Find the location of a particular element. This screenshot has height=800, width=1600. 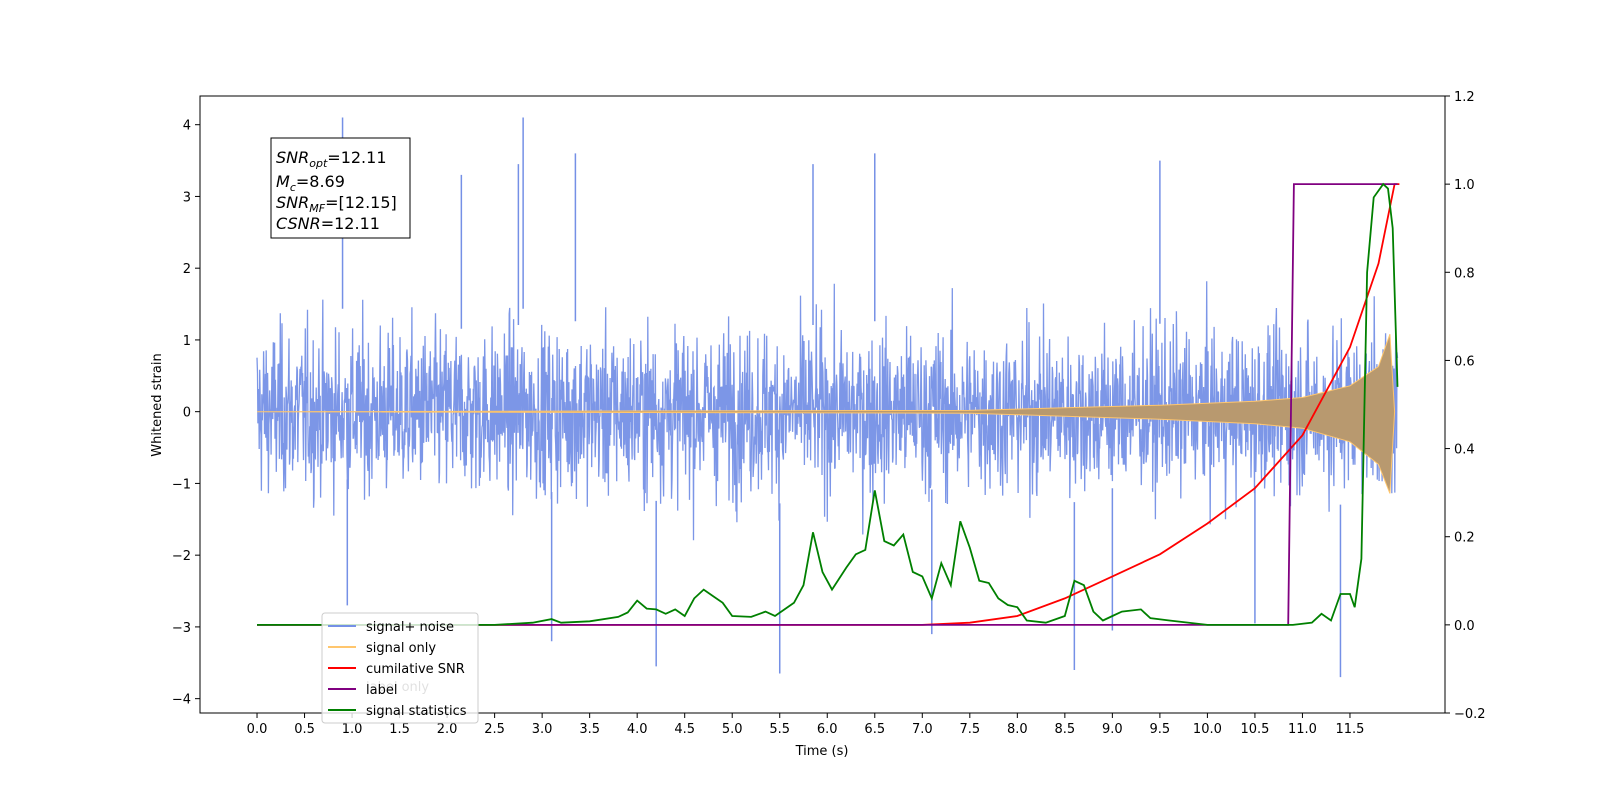

y2-tick-label: 0.0 is located at coordinates (1464, 626).